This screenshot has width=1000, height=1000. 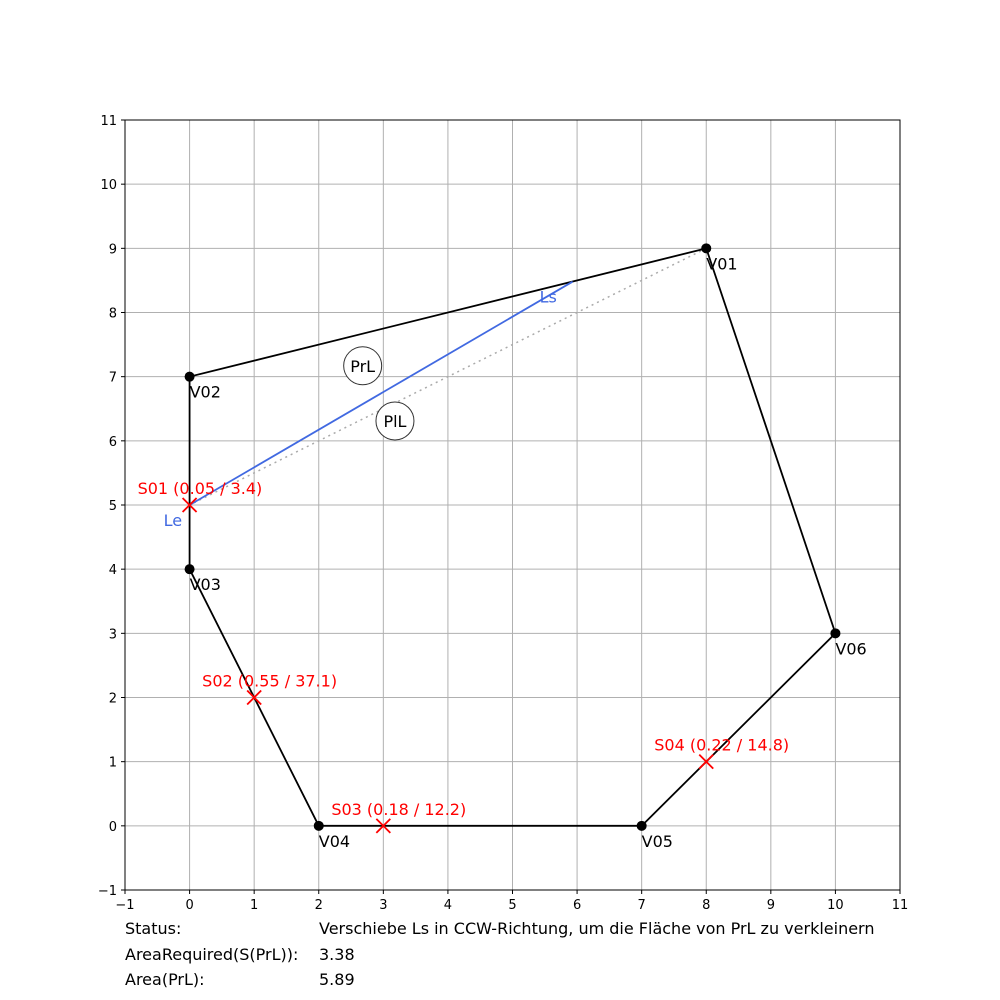 I want to click on vertex-label: V05, so click(x=657, y=841).